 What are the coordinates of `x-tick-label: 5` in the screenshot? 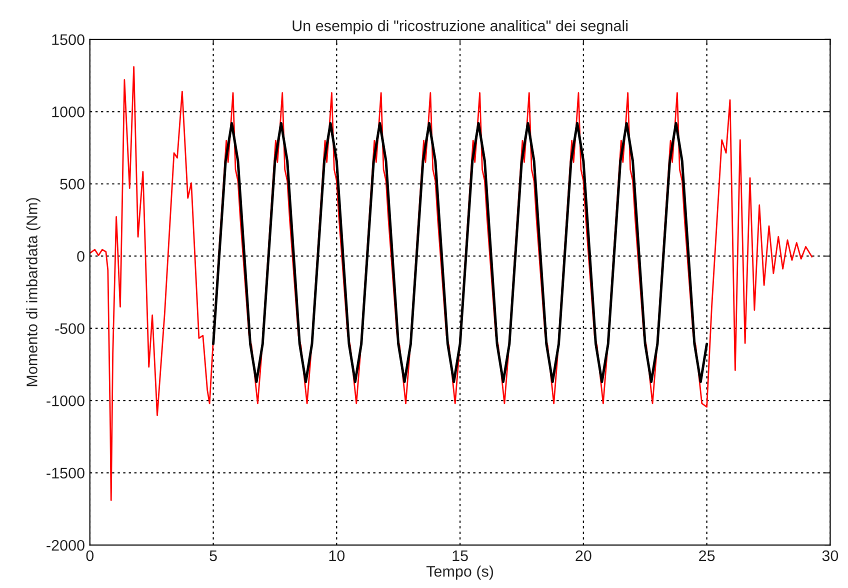 It's located at (213, 556).